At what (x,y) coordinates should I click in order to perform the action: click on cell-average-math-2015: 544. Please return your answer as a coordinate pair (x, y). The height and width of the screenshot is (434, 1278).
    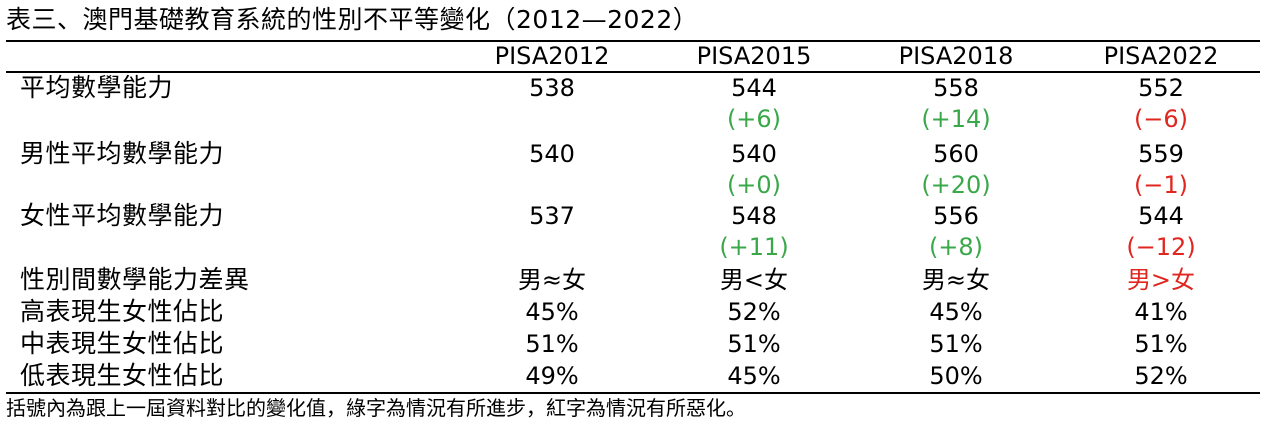
    Looking at the image, I should click on (754, 88).